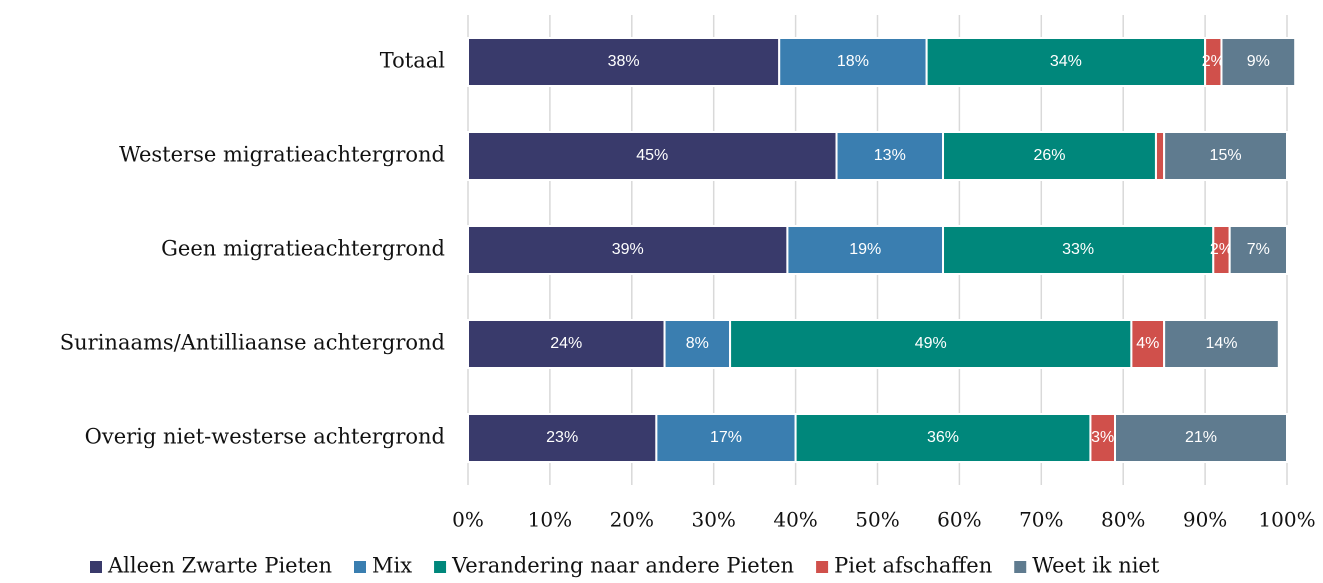 The image size is (1323, 583). I want to click on y-tick-label: Overig niet-westerse achtergrond, so click(265, 437).